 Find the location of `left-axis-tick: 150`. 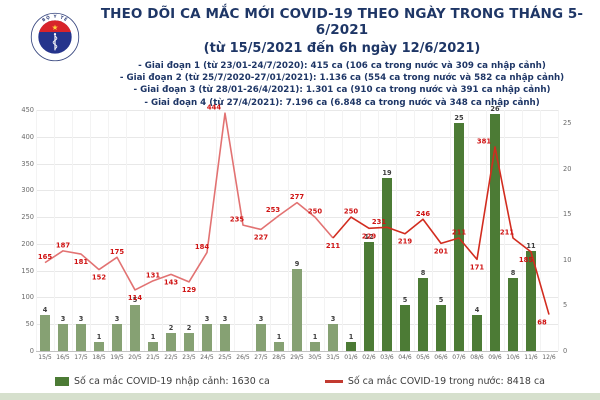

left-axis-tick: 150 is located at coordinates (27, 270).